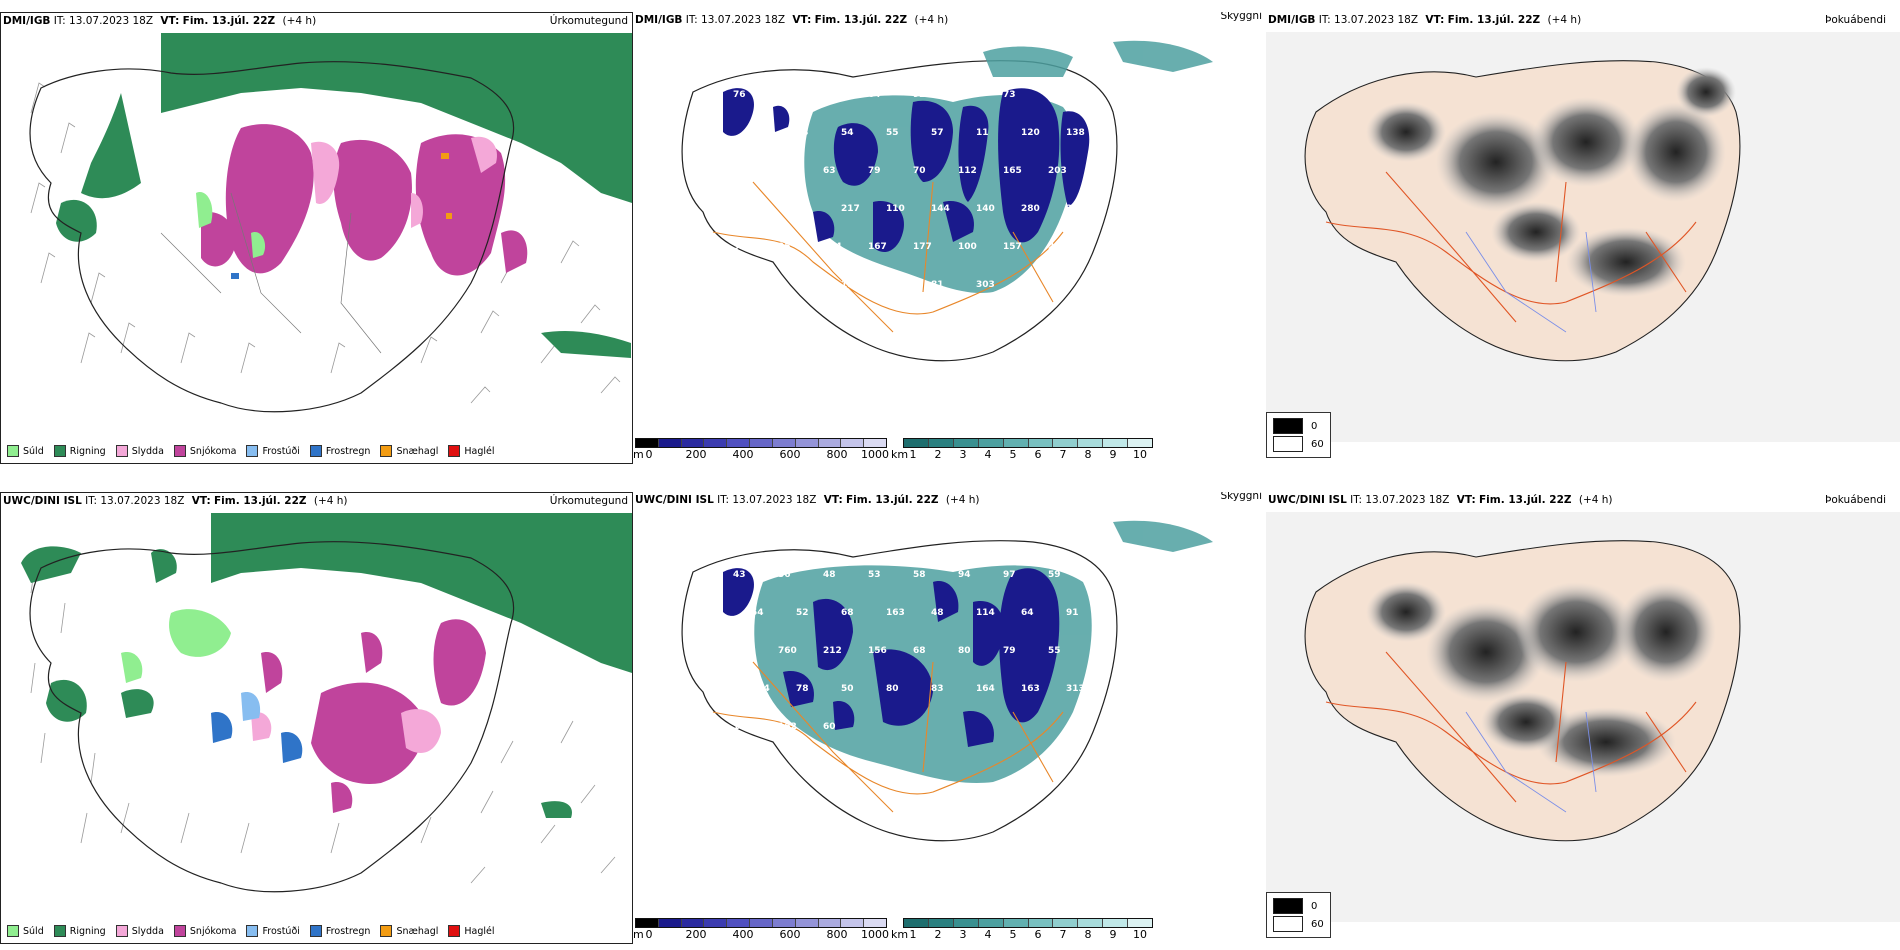 The width and height of the screenshot is (1900, 950). Describe the element at coordinates (829, 171) in the screenshot. I see `ceiling-value-label: 63` at that location.